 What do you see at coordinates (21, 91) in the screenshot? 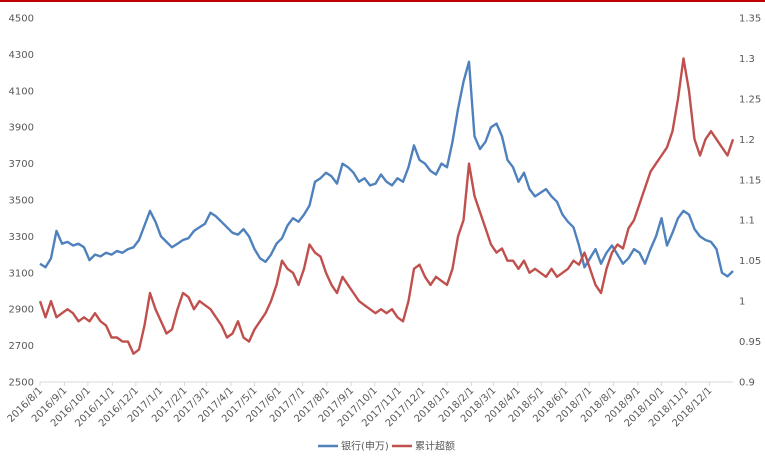
I see `left-axis-tick-label: 4100` at bounding box center [21, 91].